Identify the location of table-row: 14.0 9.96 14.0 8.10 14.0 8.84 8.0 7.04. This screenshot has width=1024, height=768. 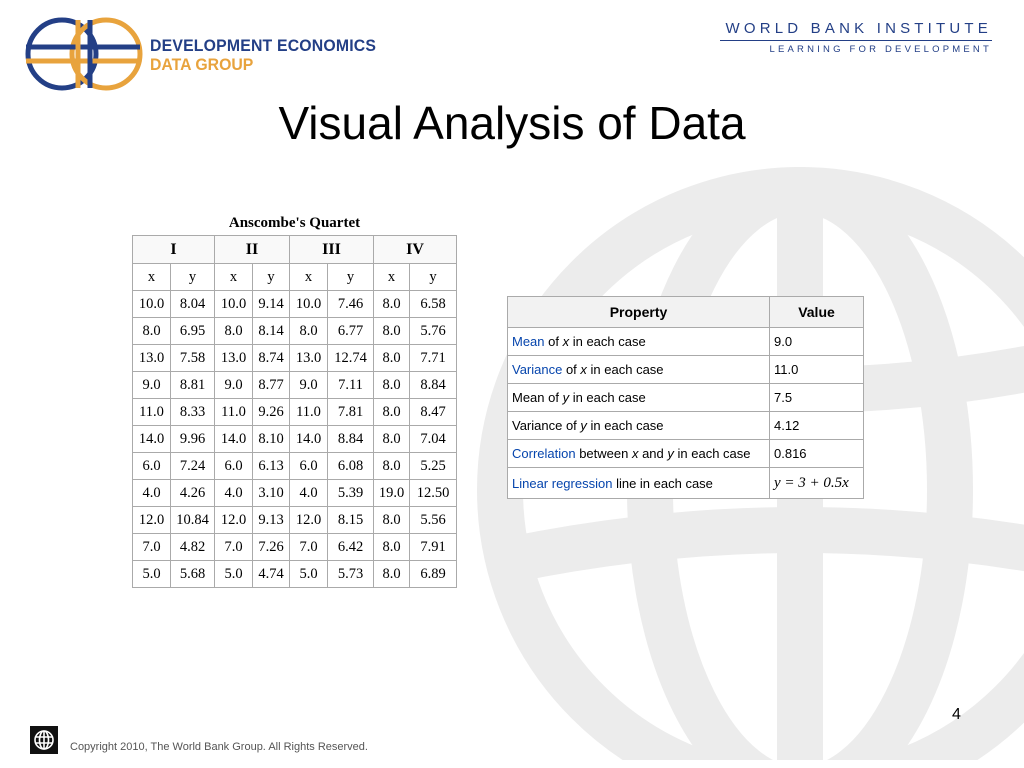
(294, 439).